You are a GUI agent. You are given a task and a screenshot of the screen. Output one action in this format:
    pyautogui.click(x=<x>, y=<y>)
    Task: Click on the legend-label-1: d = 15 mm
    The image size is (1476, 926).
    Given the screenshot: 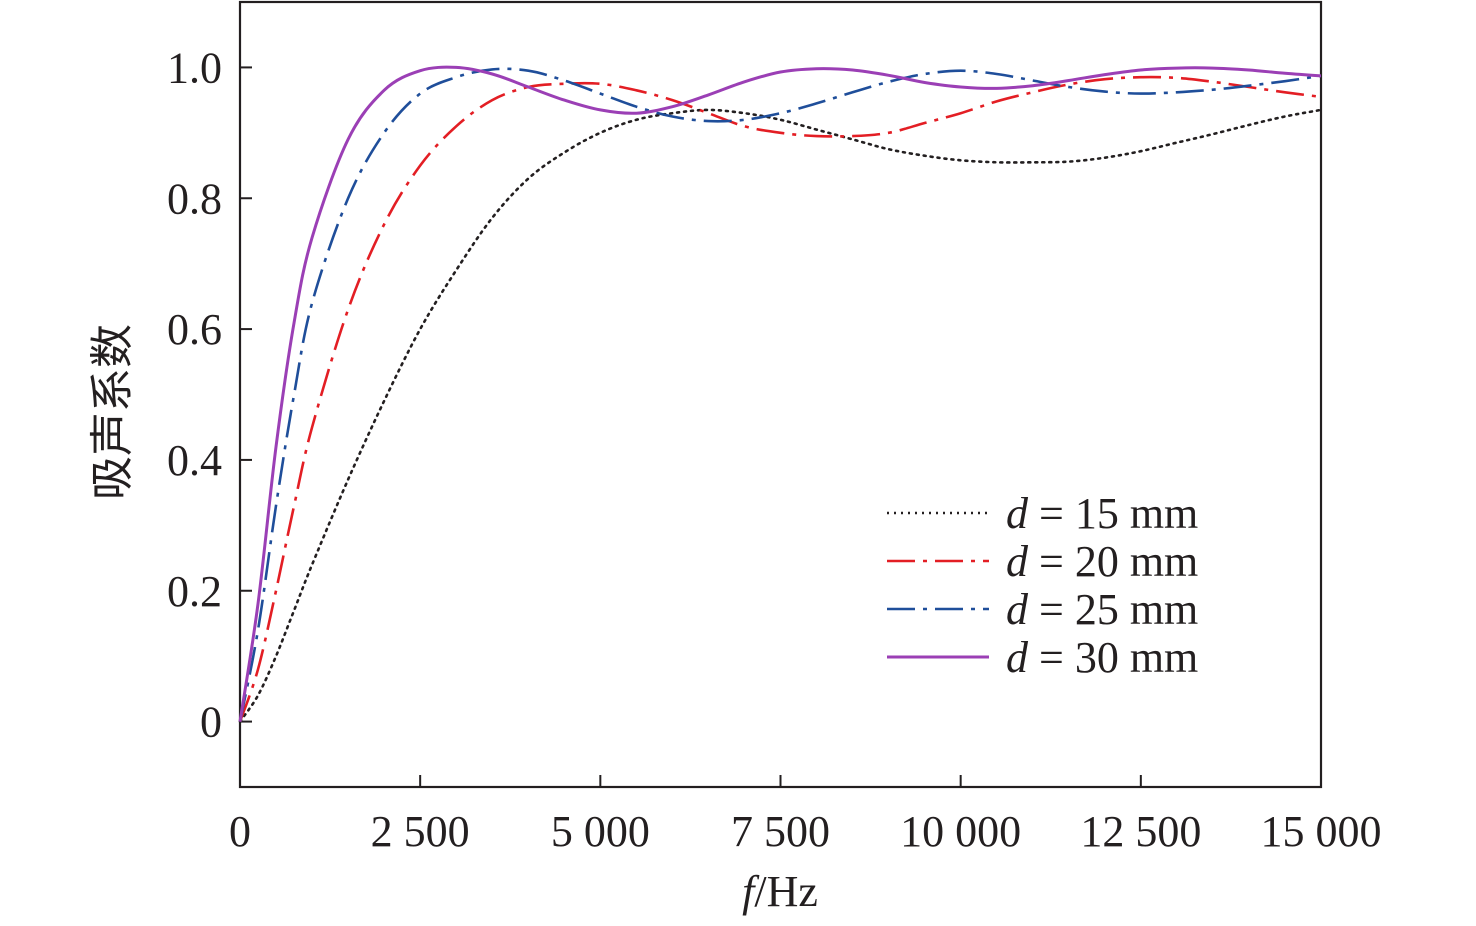 What is the action you would take?
    pyautogui.click(x=1102, y=513)
    